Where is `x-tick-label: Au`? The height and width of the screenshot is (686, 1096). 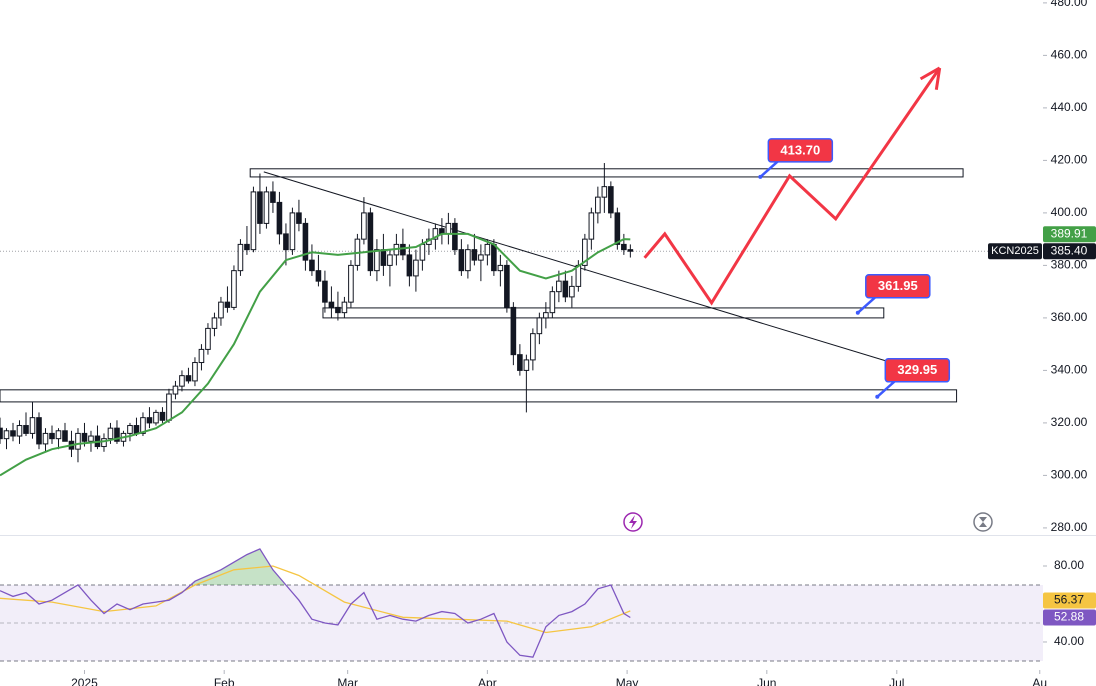
x-tick-label: Au is located at coordinates (1039, 681).